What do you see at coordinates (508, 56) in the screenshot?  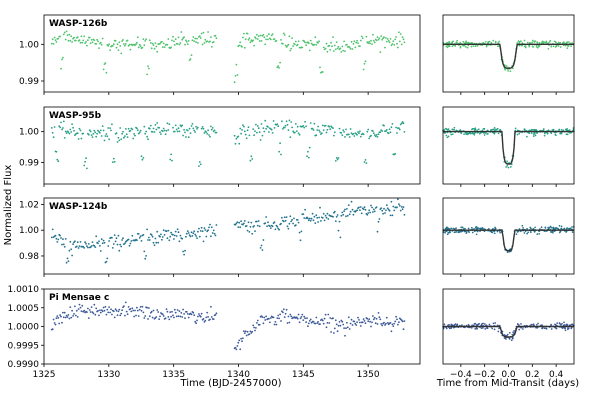 I see `transit-model-line` at bounding box center [508, 56].